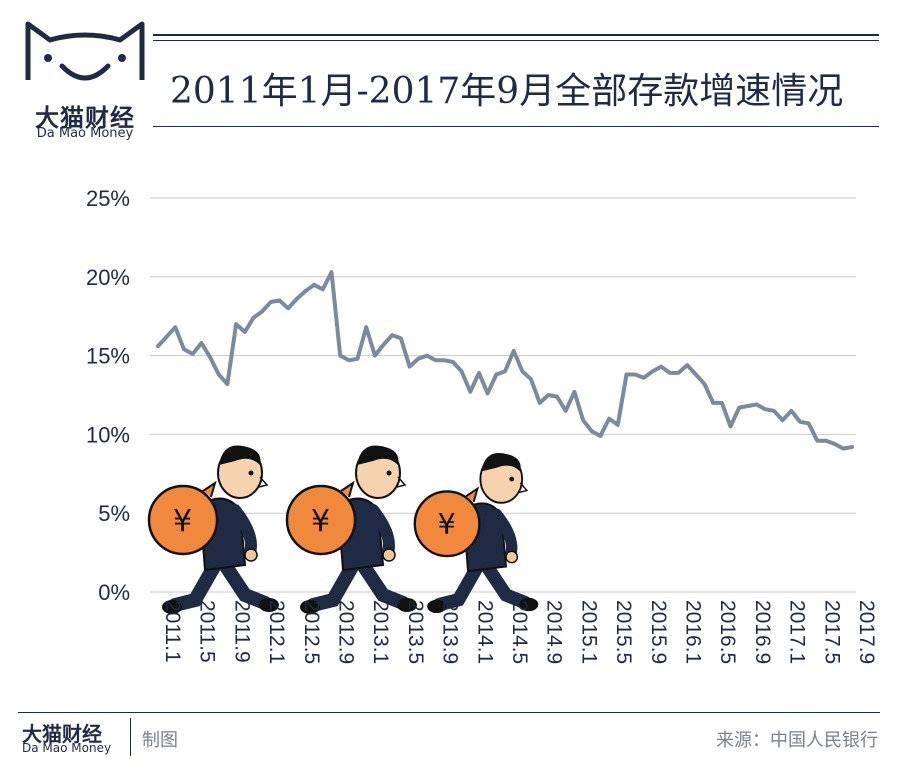 This screenshot has width=900, height=774. Describe the element at coordinates (623, 632) in the screenshot. I see `x-tick-label: 2015.5` at that location.